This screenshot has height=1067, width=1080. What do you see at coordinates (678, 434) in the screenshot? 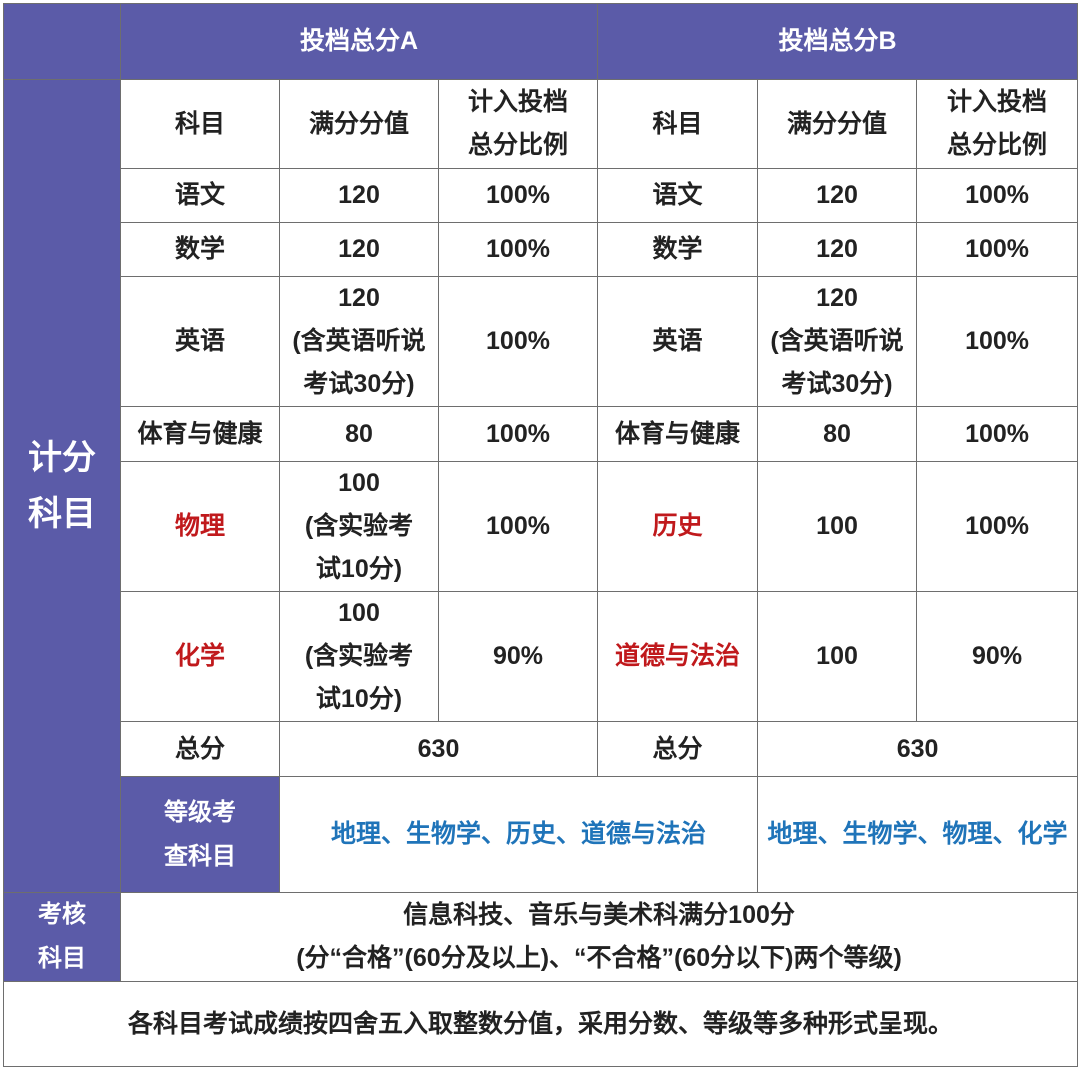
I see `subject-b: 体育与健康` at bounding box center [678, 434].